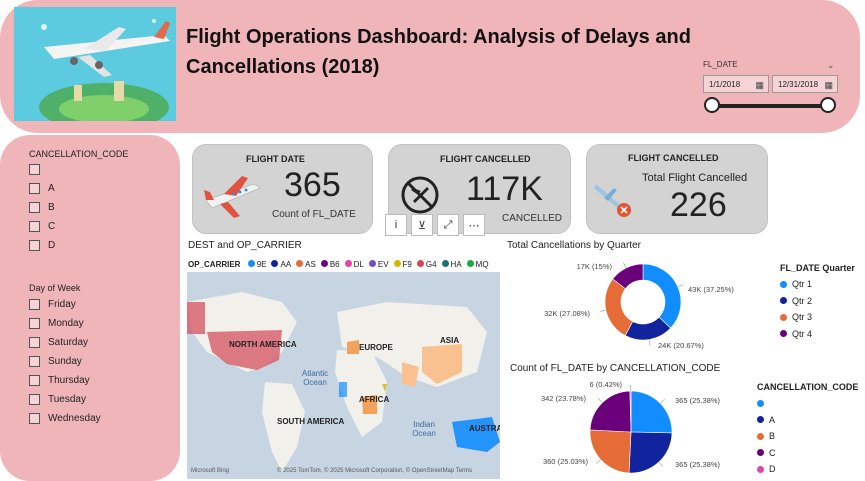 The height and width of the screenshot is (481, 865). Describe the element at coordinates (374, 399) in the screenshot. I see `map-label: AFRICA` at that location.